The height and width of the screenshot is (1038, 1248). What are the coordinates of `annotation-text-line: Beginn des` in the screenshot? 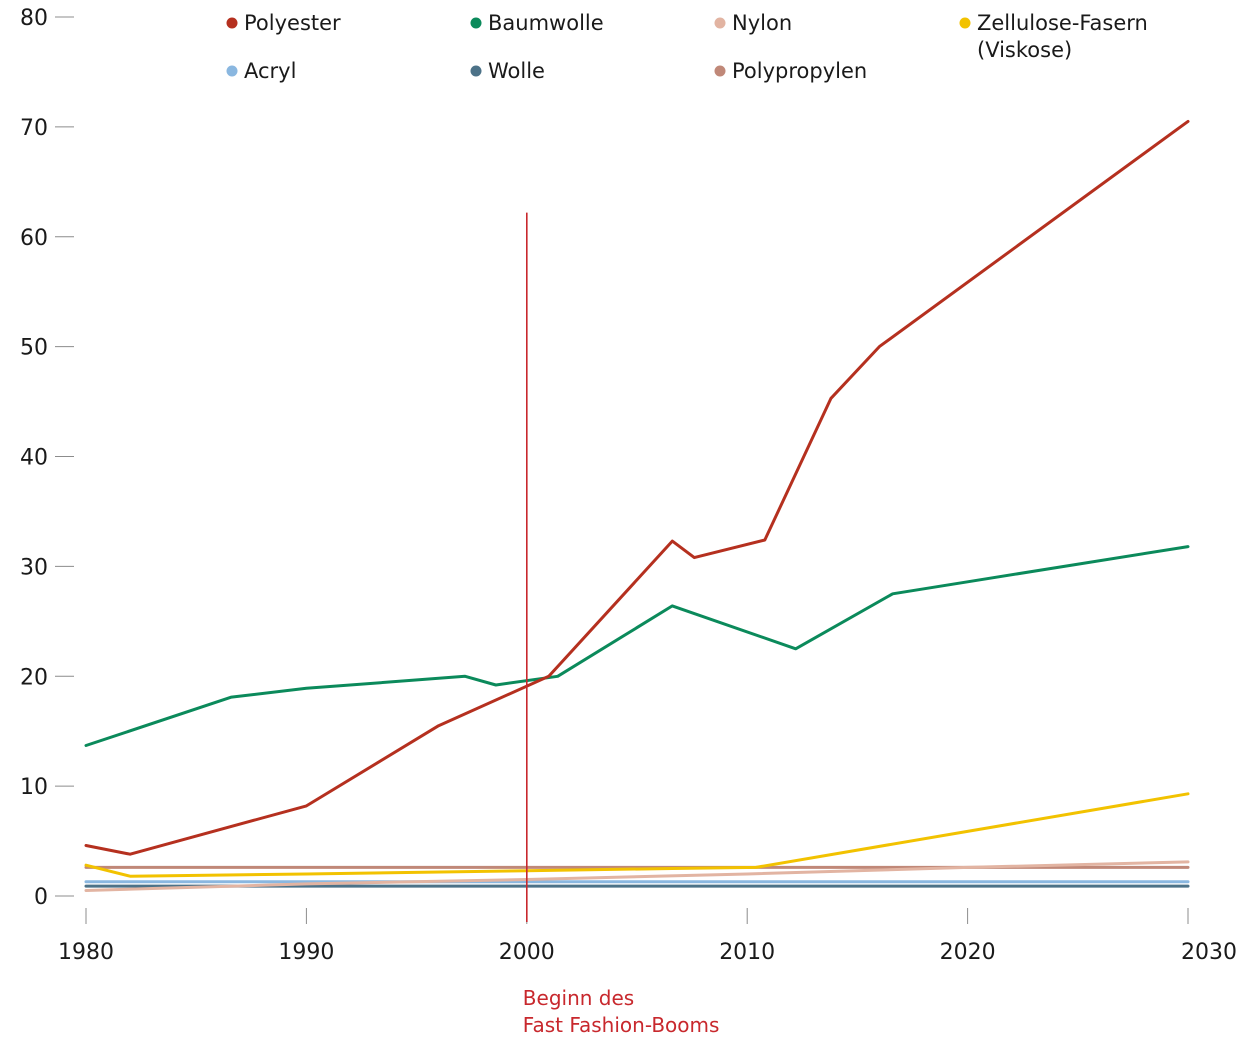 It's located at (578, 998).